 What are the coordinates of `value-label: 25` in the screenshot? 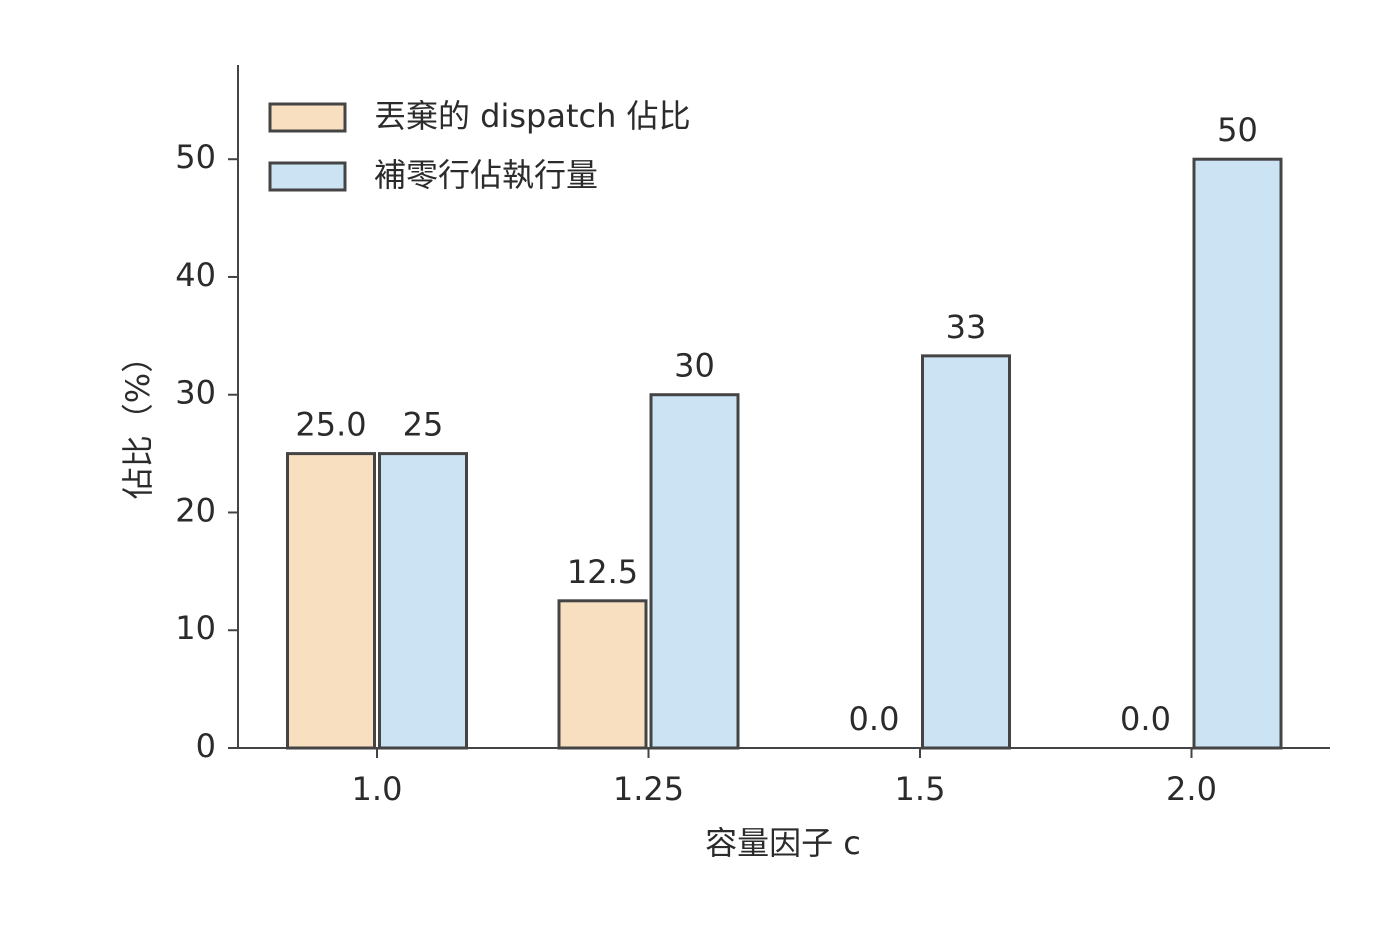 It's located at (423, 425).